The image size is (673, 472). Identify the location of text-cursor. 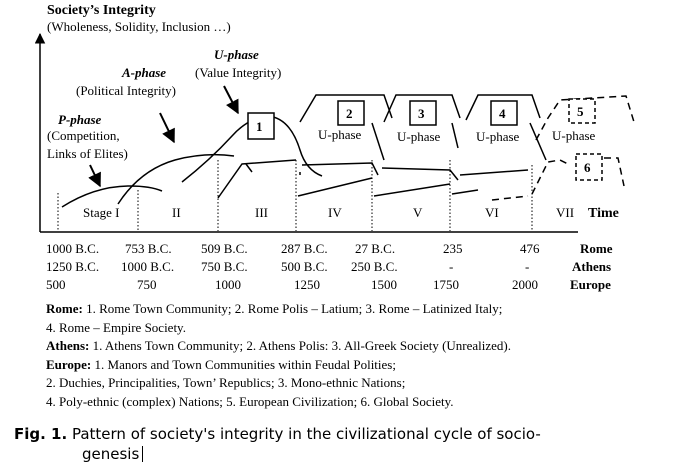
(143, 454).